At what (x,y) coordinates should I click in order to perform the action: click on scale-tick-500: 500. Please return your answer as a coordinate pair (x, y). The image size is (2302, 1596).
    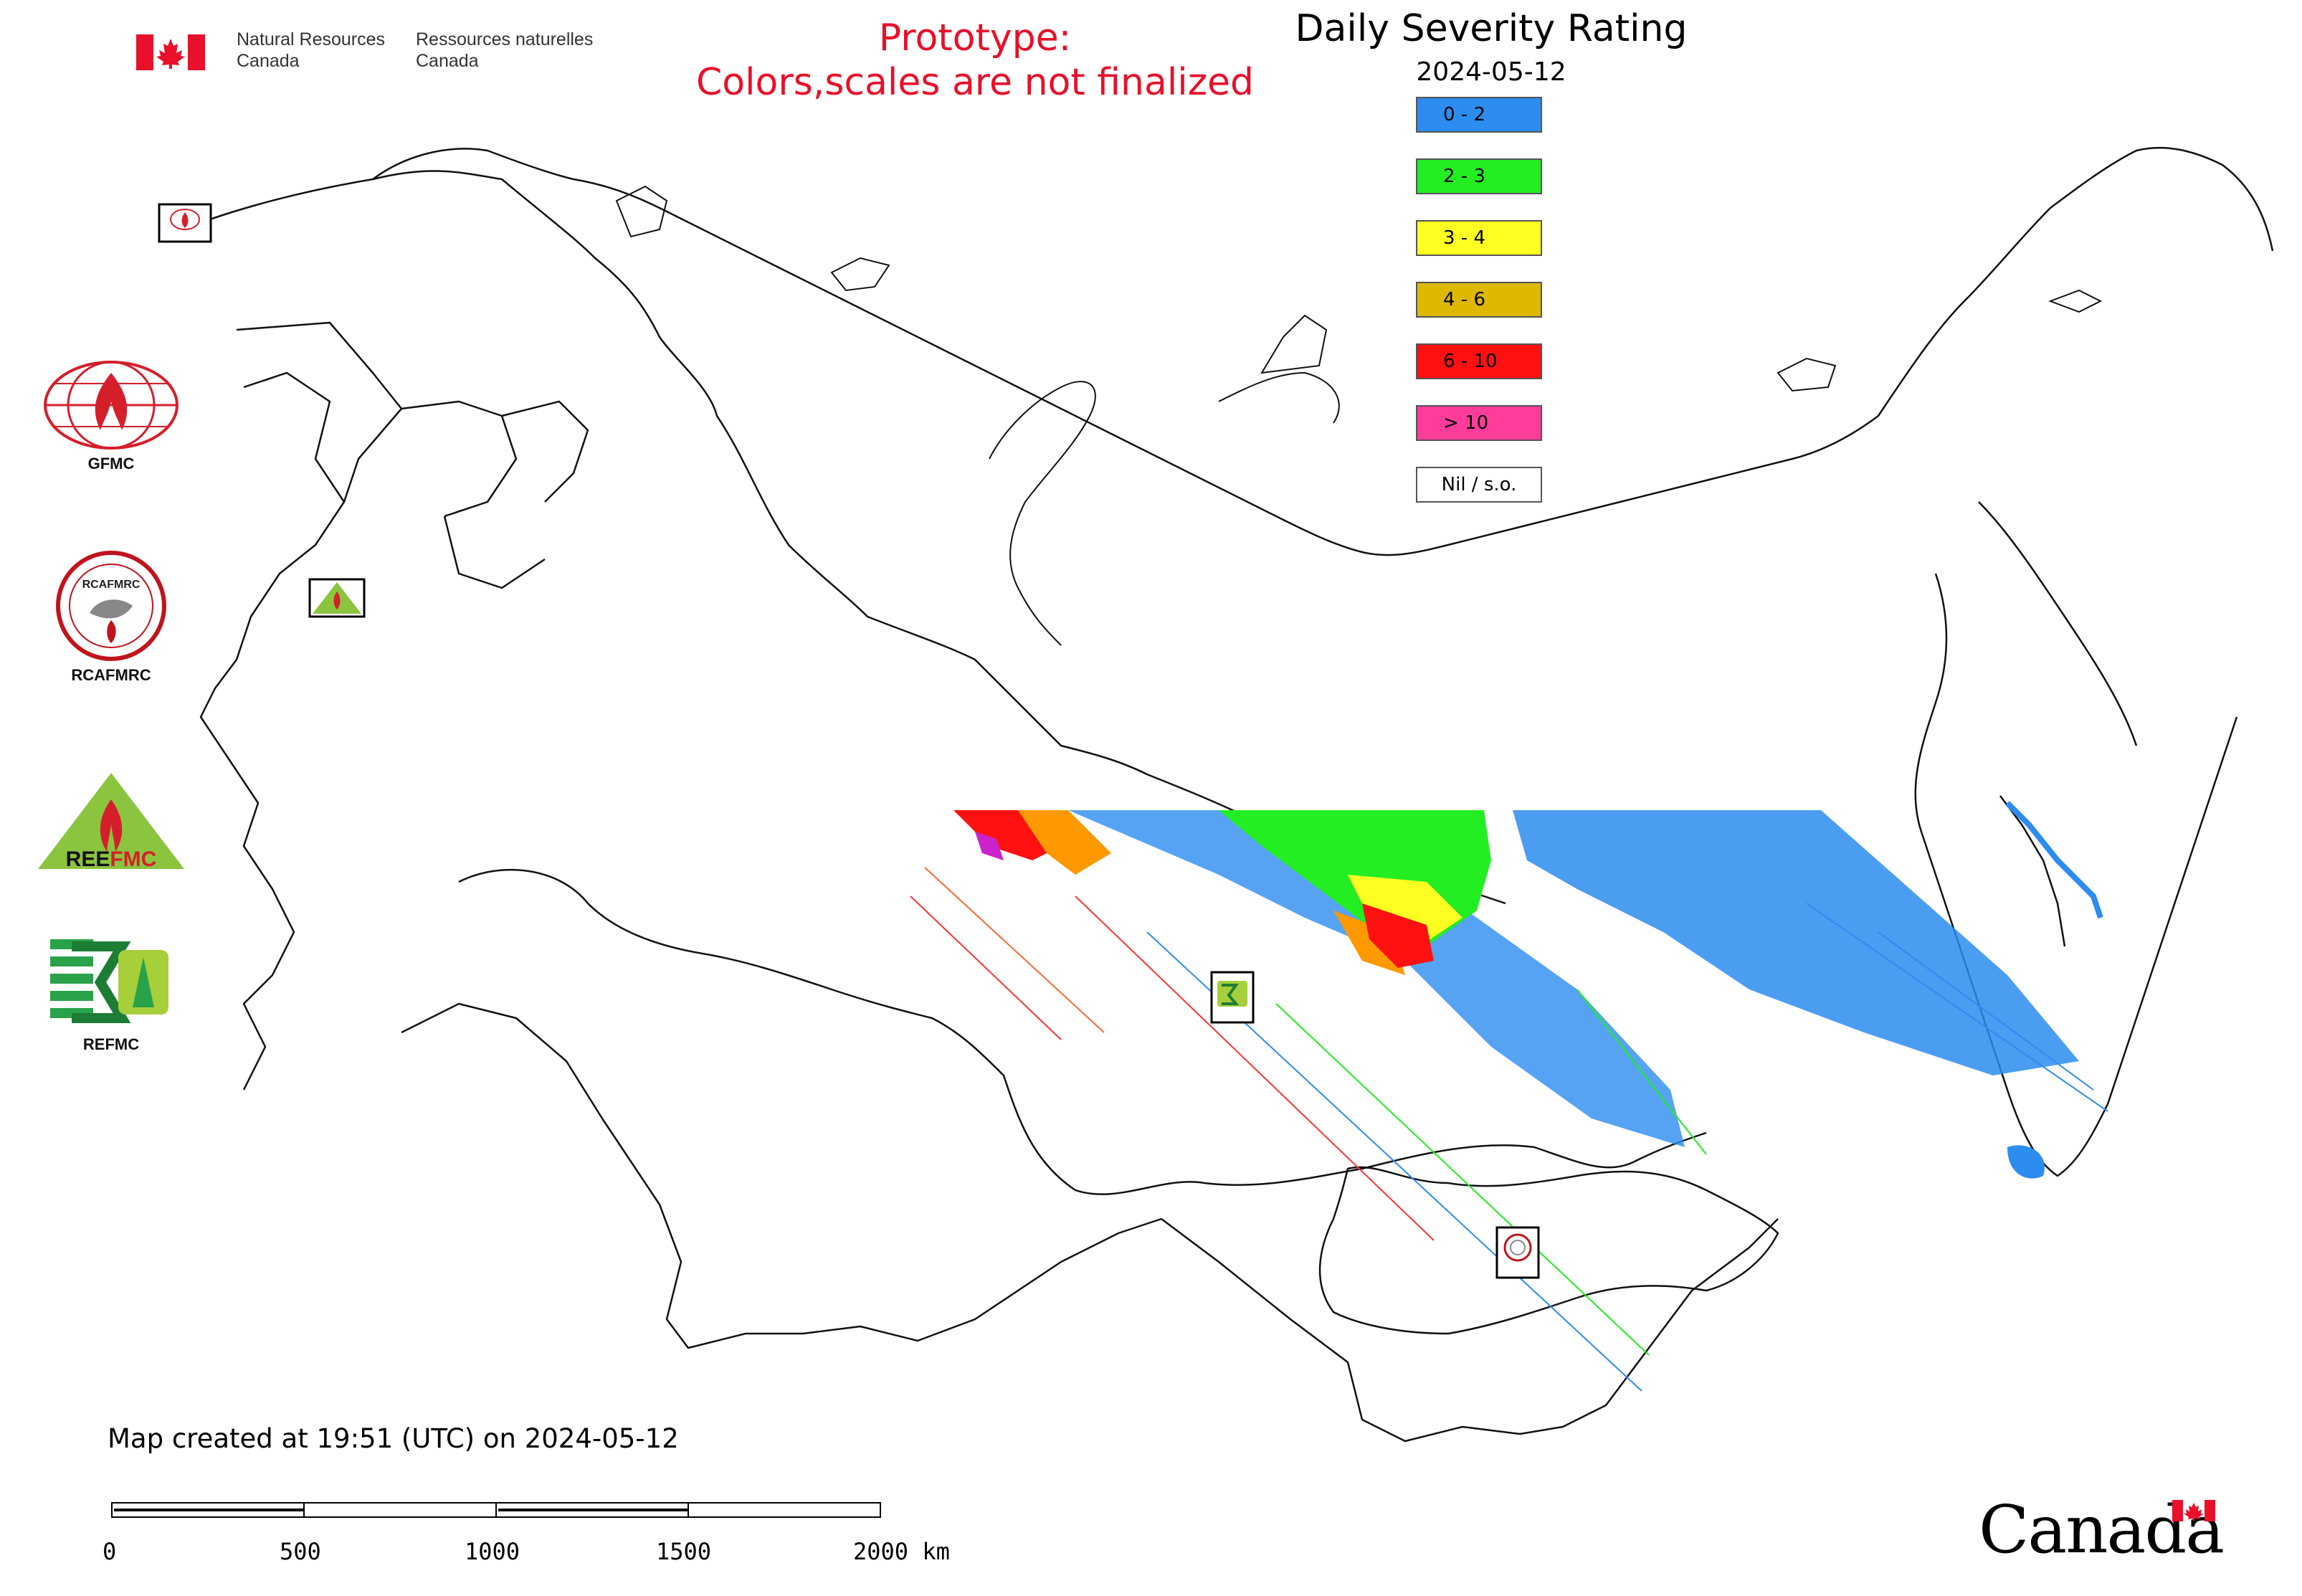
    Looking at the image, I should click on (301, 1551).